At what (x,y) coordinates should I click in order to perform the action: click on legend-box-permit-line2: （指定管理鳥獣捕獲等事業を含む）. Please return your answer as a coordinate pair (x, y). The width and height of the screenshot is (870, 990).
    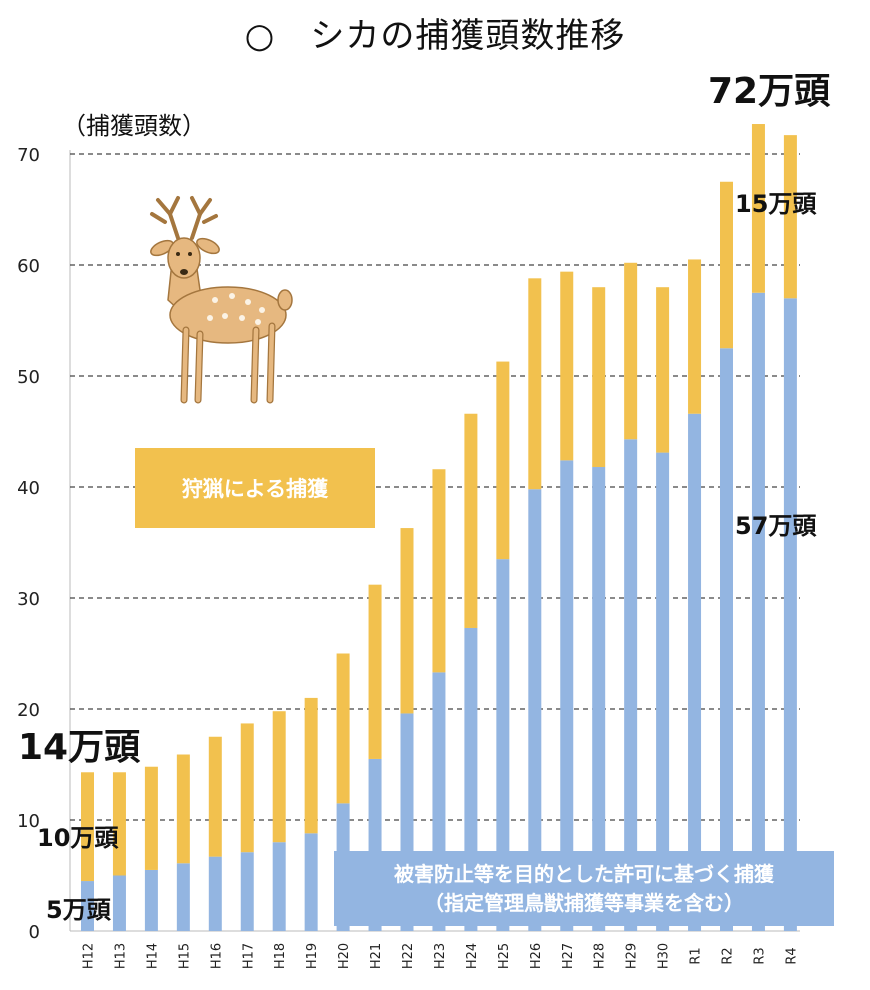
    Looking at the image, I should click on (584, 902).